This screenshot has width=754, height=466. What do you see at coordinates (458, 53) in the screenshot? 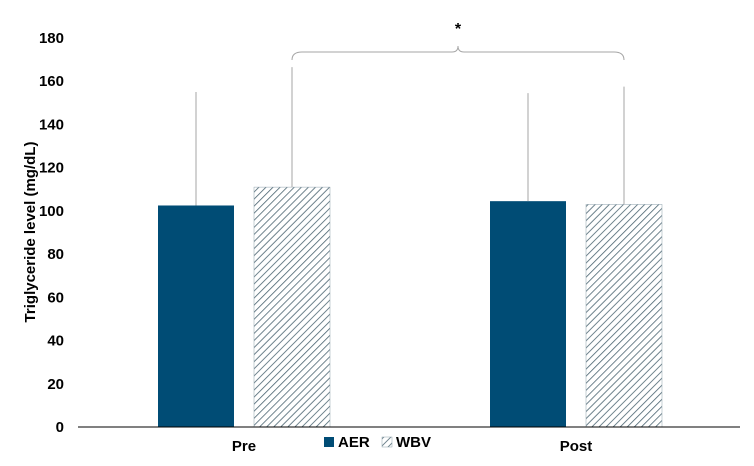
I see `bracket-line` at bounding box center [458, 53].